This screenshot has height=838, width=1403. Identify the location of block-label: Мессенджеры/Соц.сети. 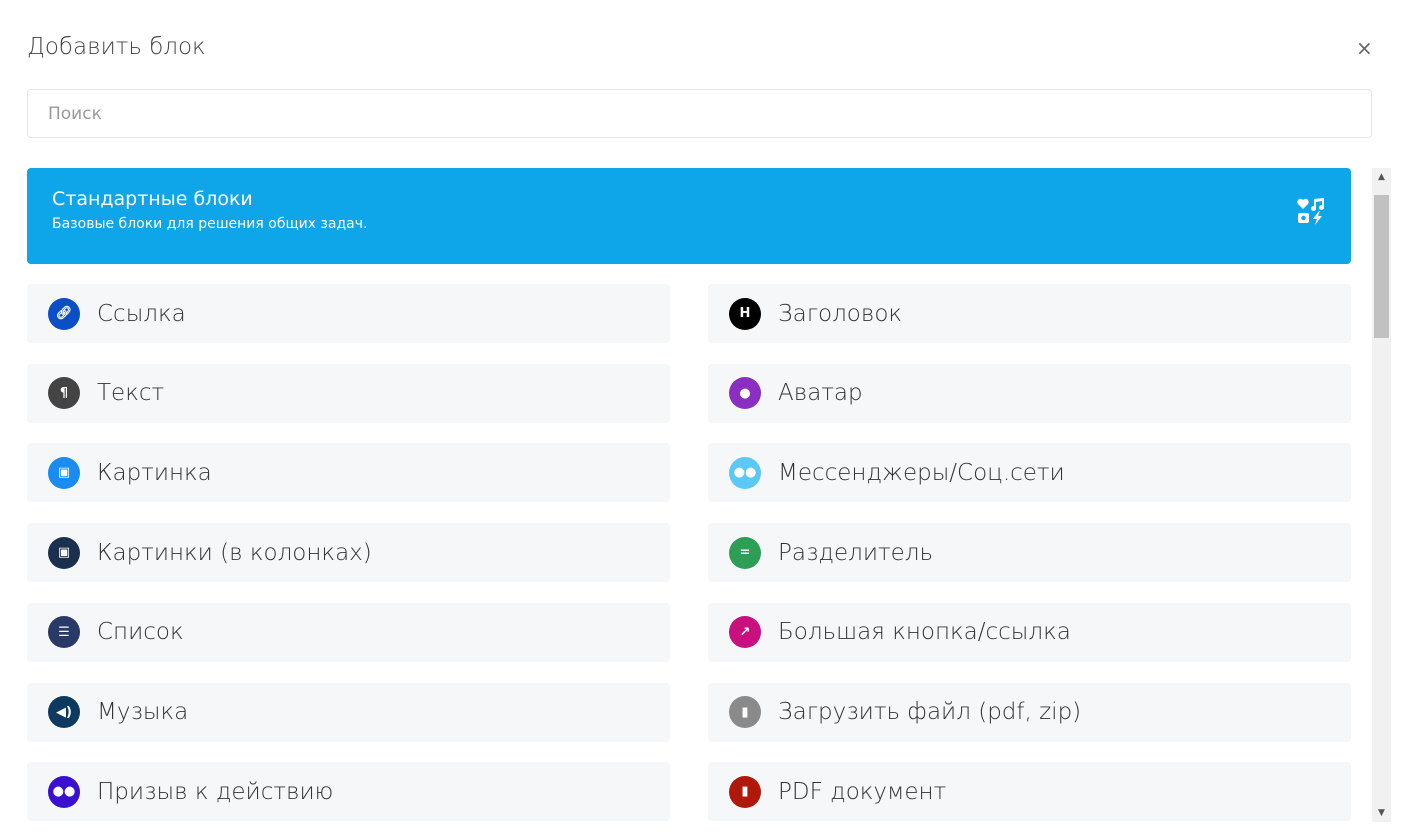
(921, 472).